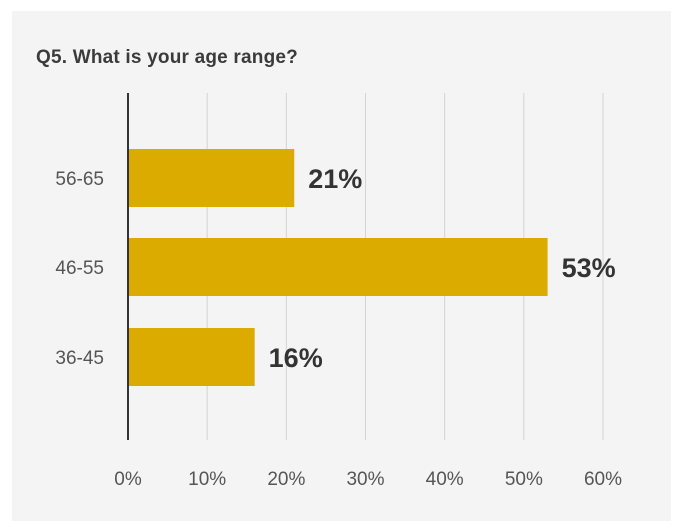 Image resolution: width=677 pixels, height=521 pixels. I want to click on x-tick-label-50: 50%, so click(524, 479).